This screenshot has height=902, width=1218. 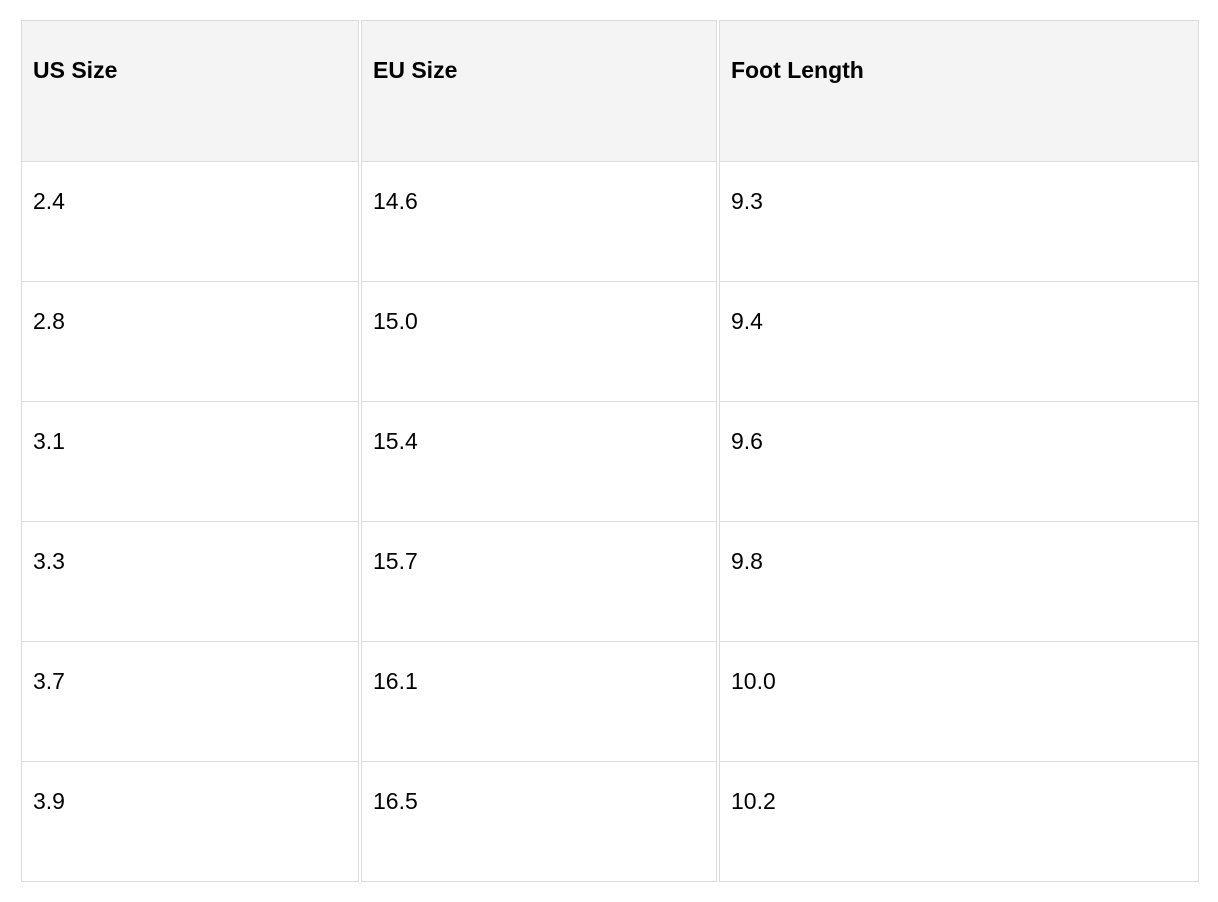 I want to click on table-row: 2.4 14.6 9.3, so click(x=610, y=222).